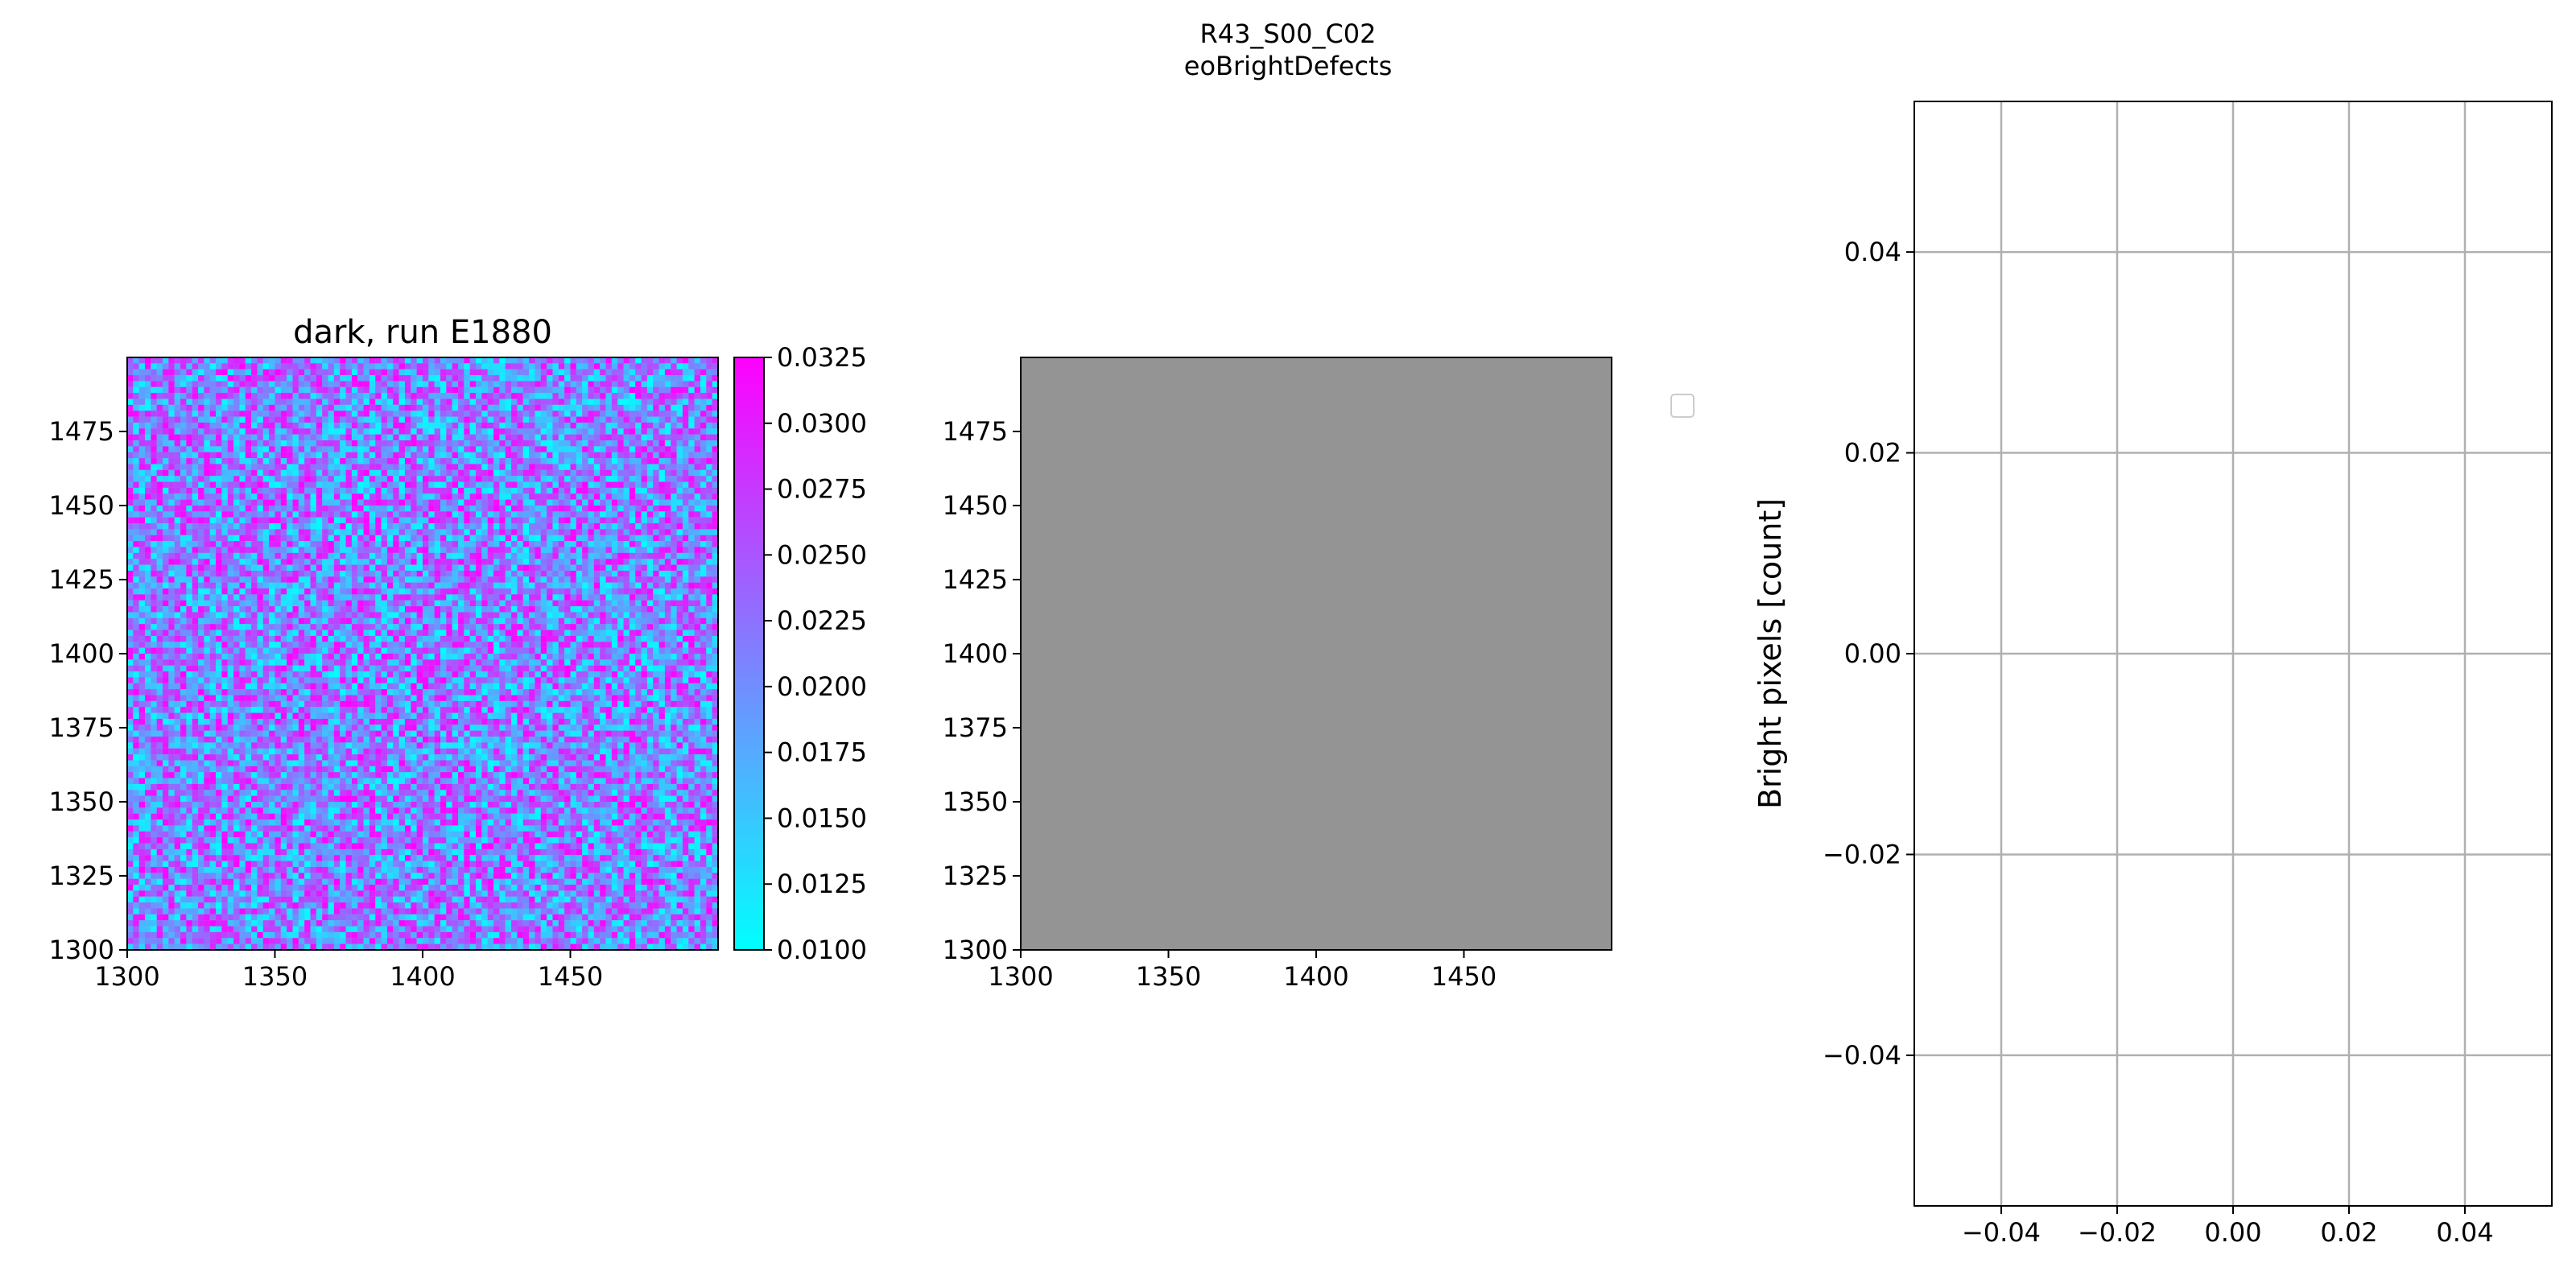  I want to click on figure-suptitle-line1: R43_S00_C02, so click(1288, 34).